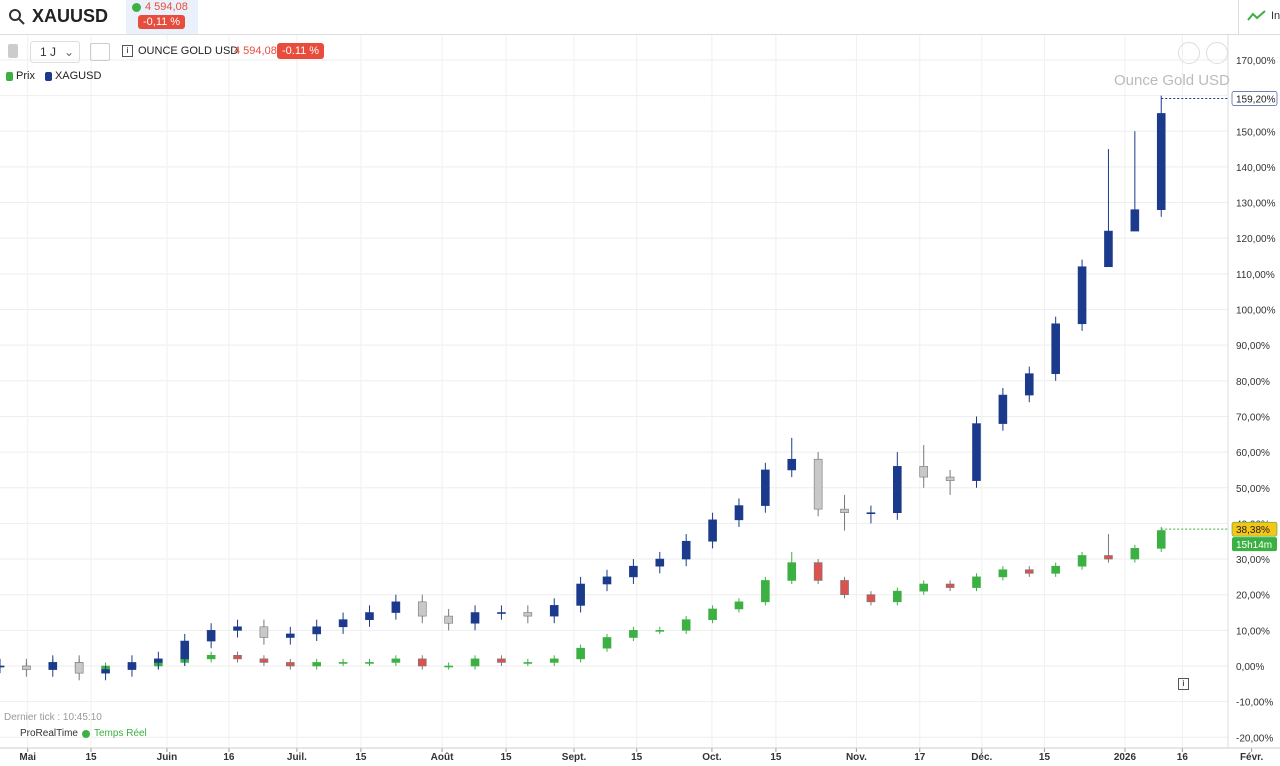  I want to click on chart-type-button, so click(100, 52).